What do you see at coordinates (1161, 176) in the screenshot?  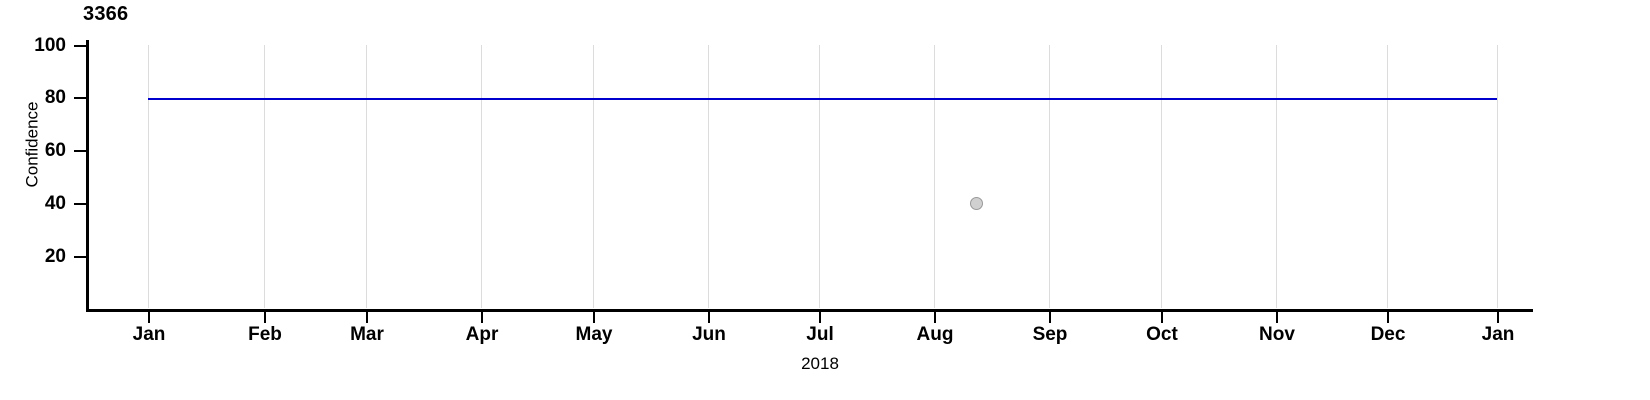 I see `gridline-oct` at bounding box center [1161, 176].